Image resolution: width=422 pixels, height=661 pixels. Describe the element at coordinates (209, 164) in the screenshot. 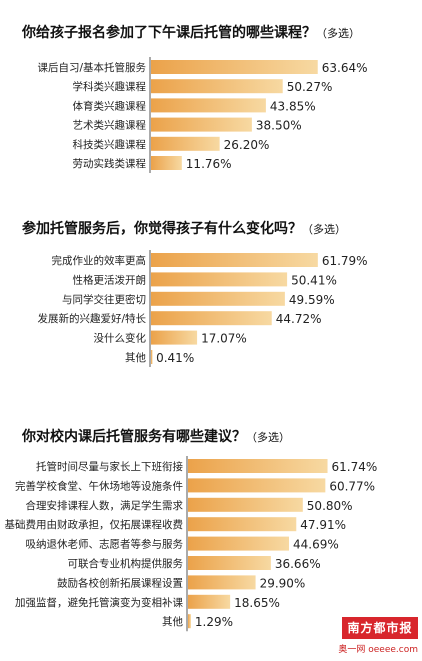

I see `value-label: 11.76%` at that location.